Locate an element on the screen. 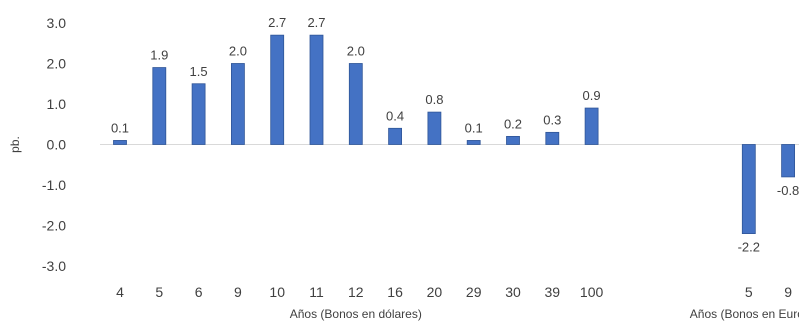  x-tick-label: 100 is located at coordinates (592, 292).